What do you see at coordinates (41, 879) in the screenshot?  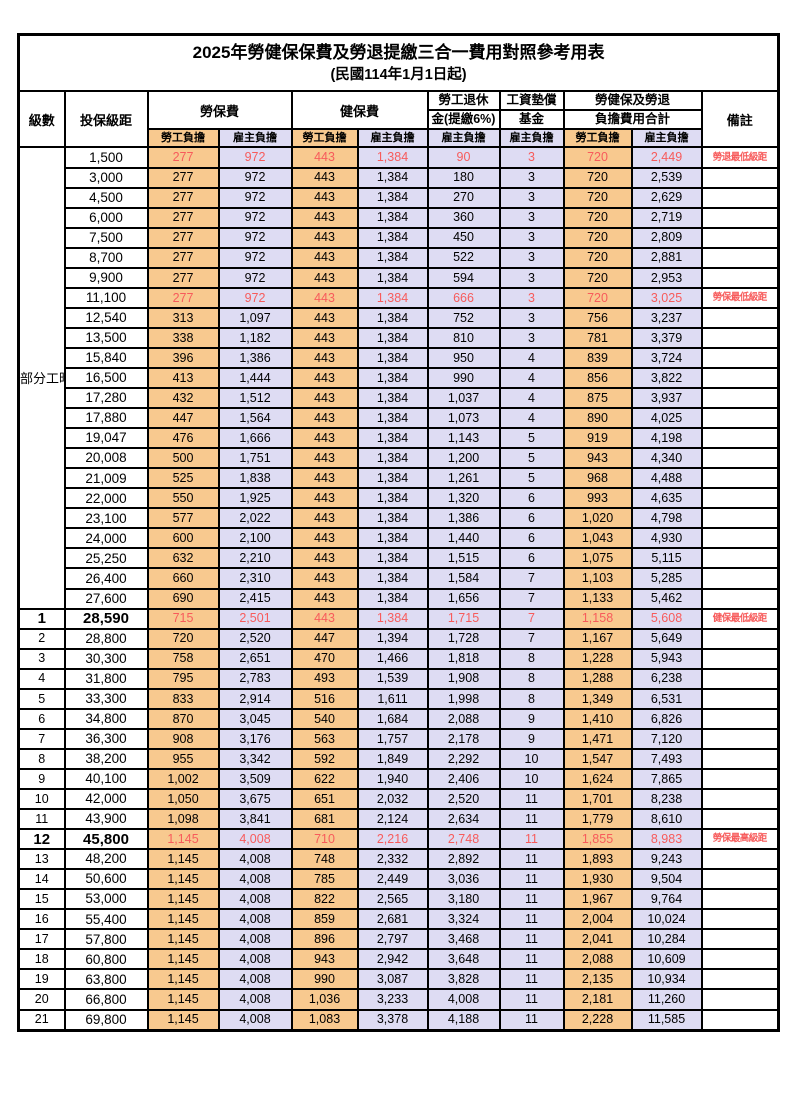 I see `level-cell: 14` at bounding box center [41, 879].